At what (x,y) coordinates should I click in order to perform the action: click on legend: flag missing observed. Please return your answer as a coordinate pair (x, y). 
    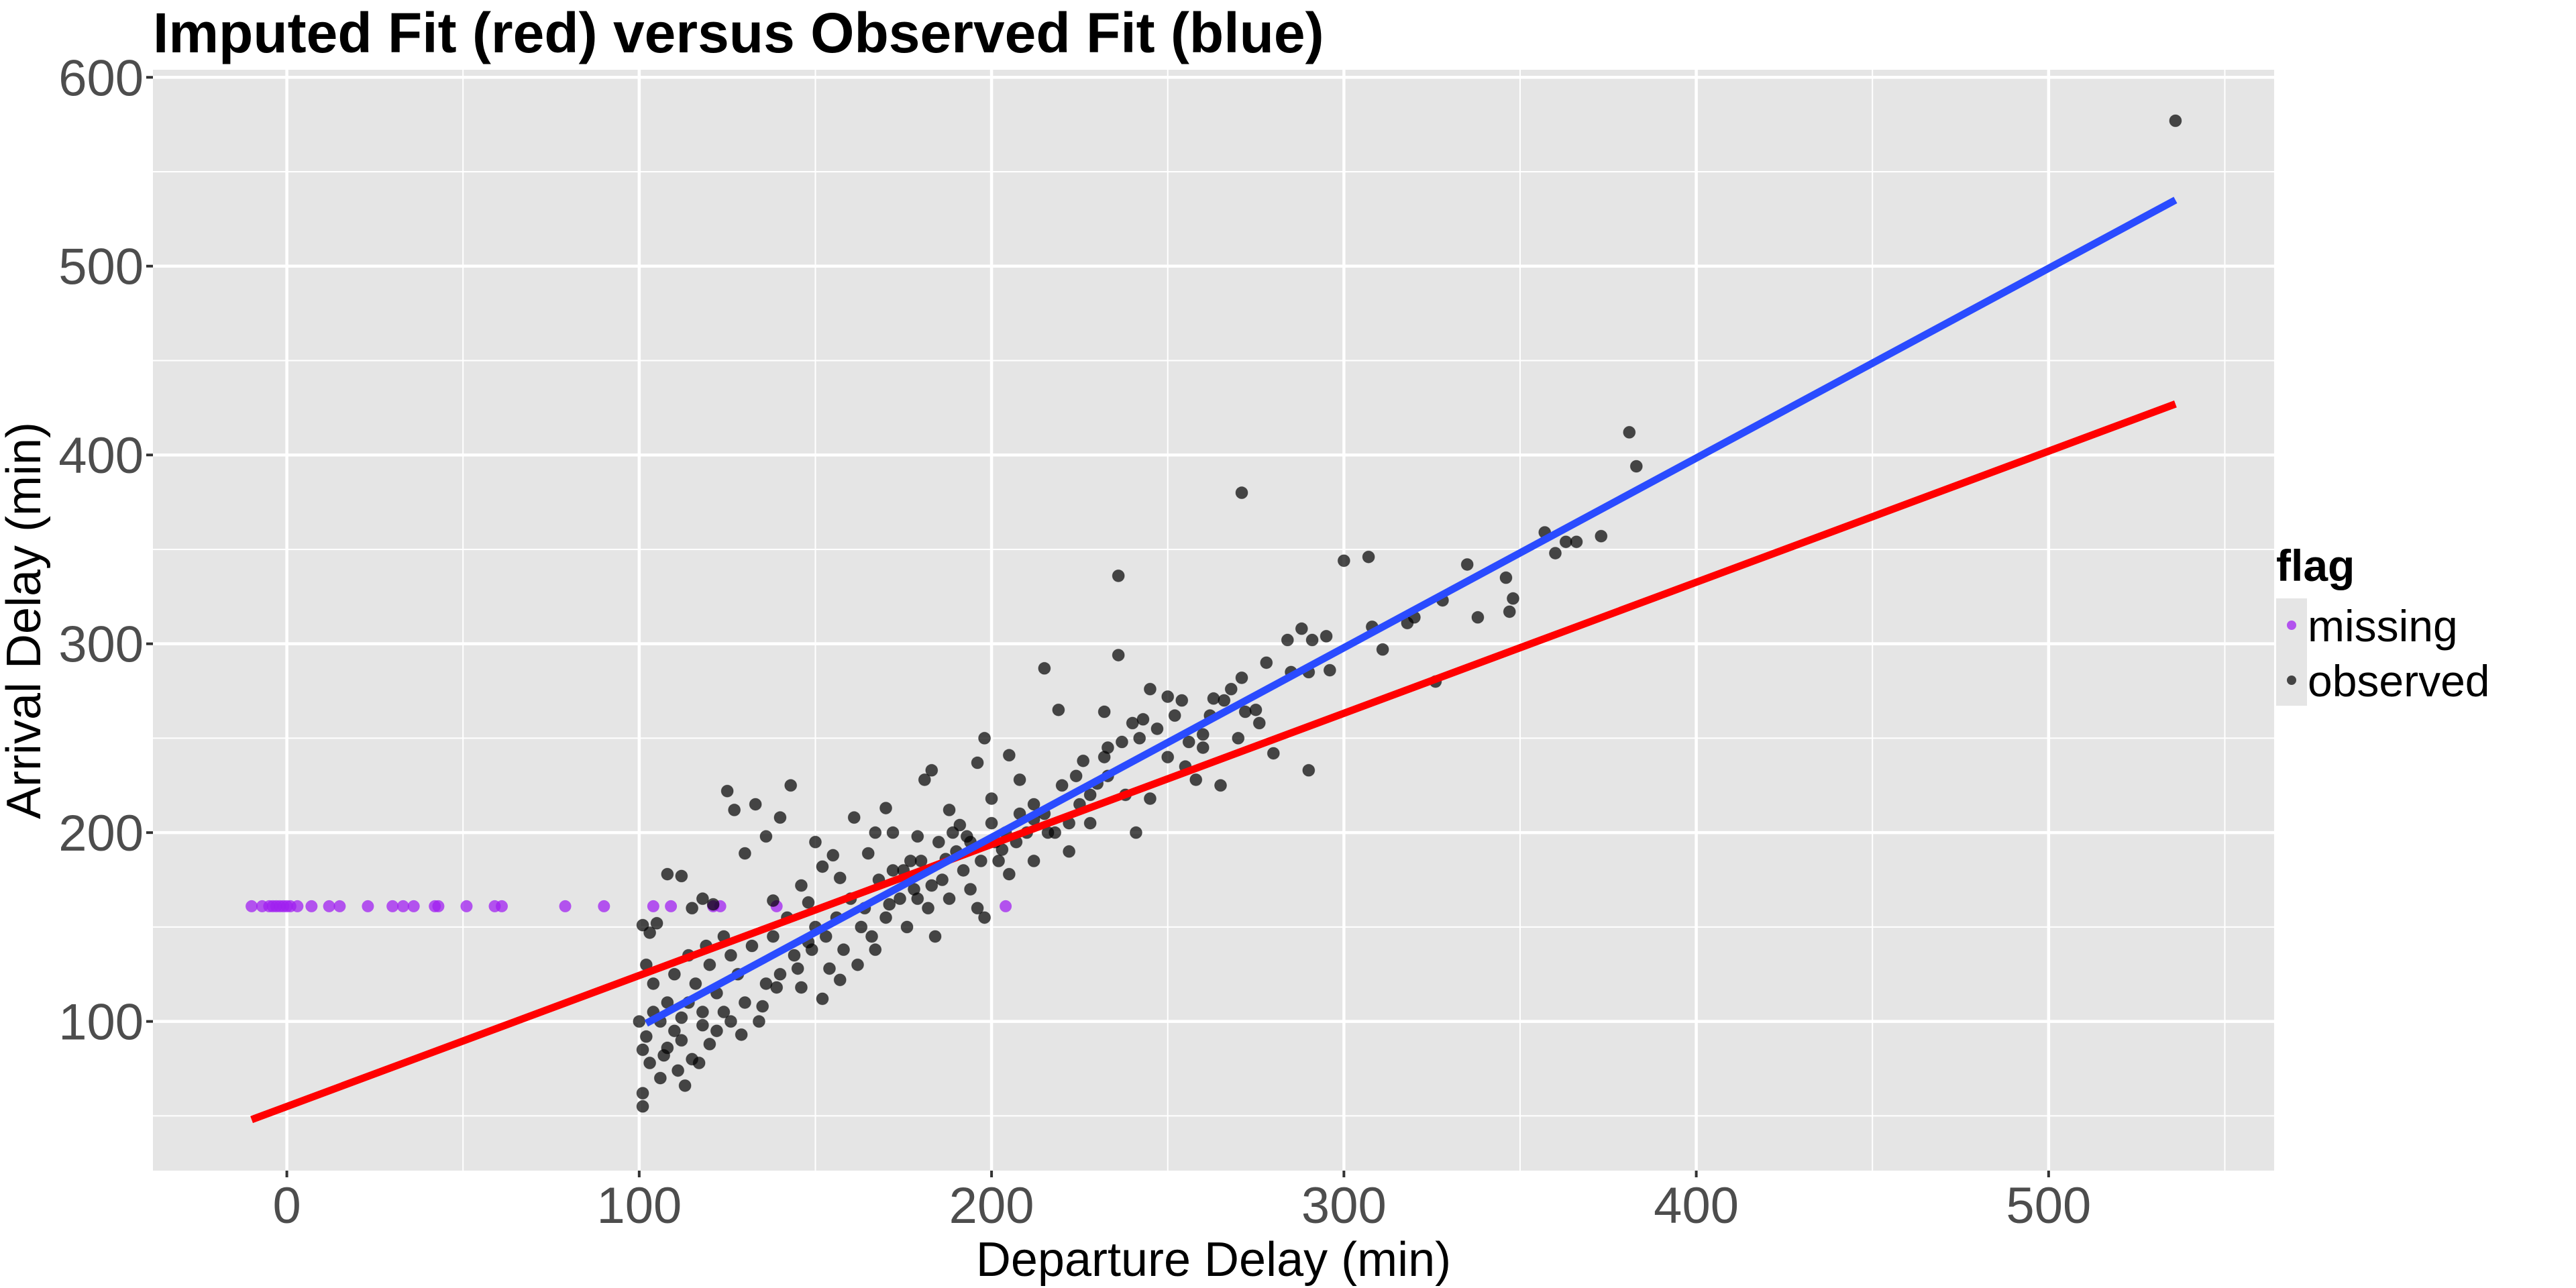
    Looking at the image, I should click on (2383, 623).